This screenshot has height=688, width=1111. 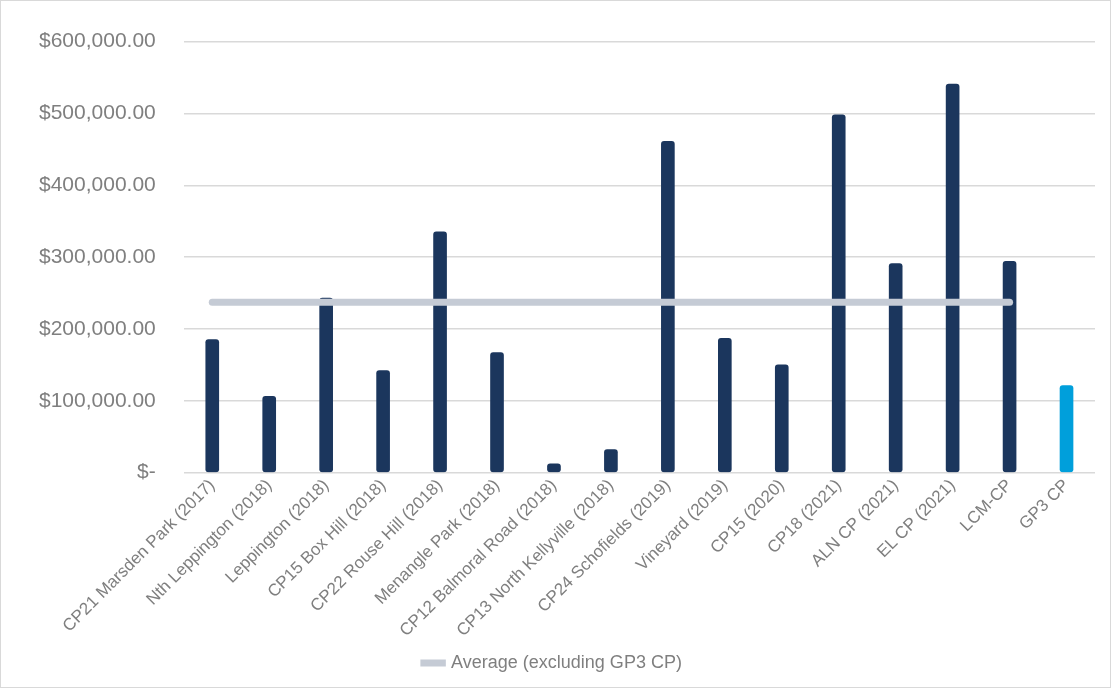 What do you see at coordinates (97, 112) in the screenshot?
I see `y-tick-label: $500,000.00` at bounding box center [97, 112].